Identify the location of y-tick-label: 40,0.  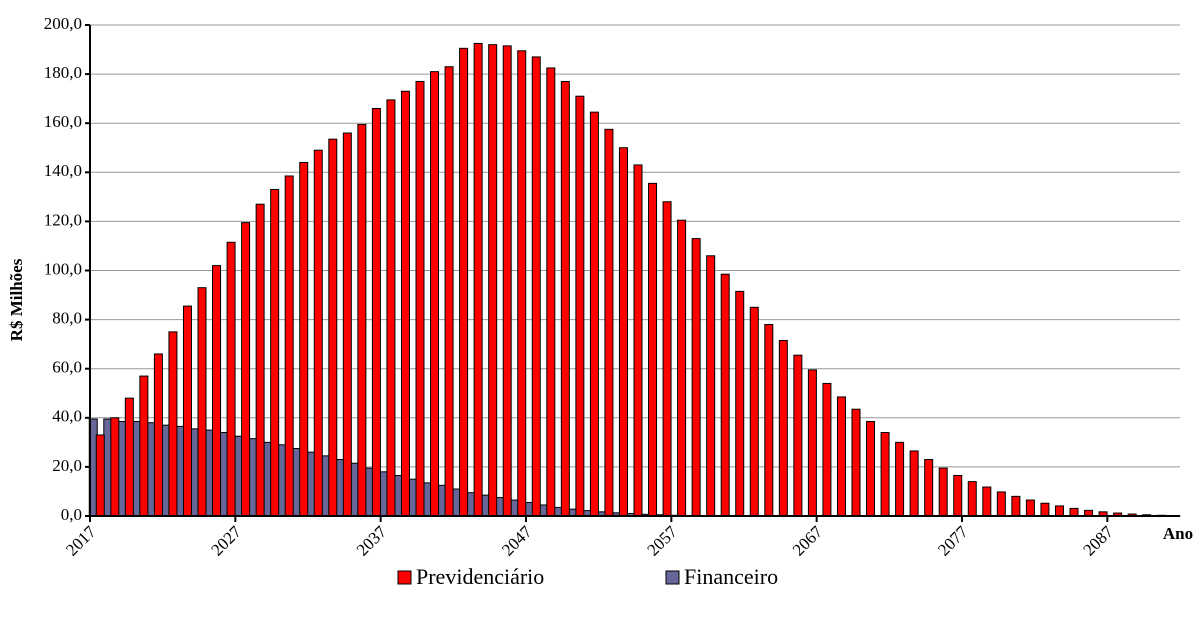
(67, 416).